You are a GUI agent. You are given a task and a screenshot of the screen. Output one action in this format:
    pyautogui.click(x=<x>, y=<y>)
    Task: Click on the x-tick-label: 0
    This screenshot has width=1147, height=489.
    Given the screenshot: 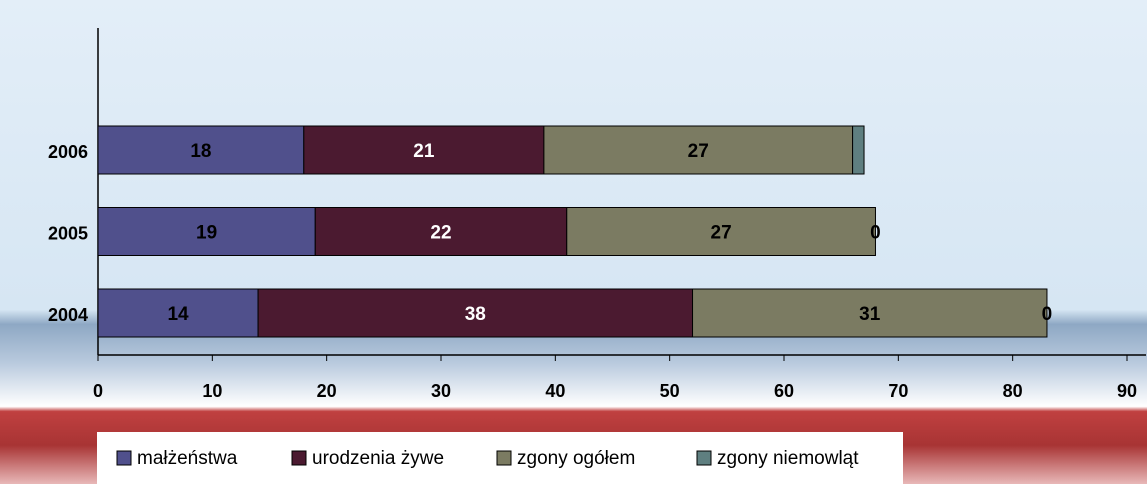 What is the action you would take?
    pyautogui.click(x=98, y=391)
    